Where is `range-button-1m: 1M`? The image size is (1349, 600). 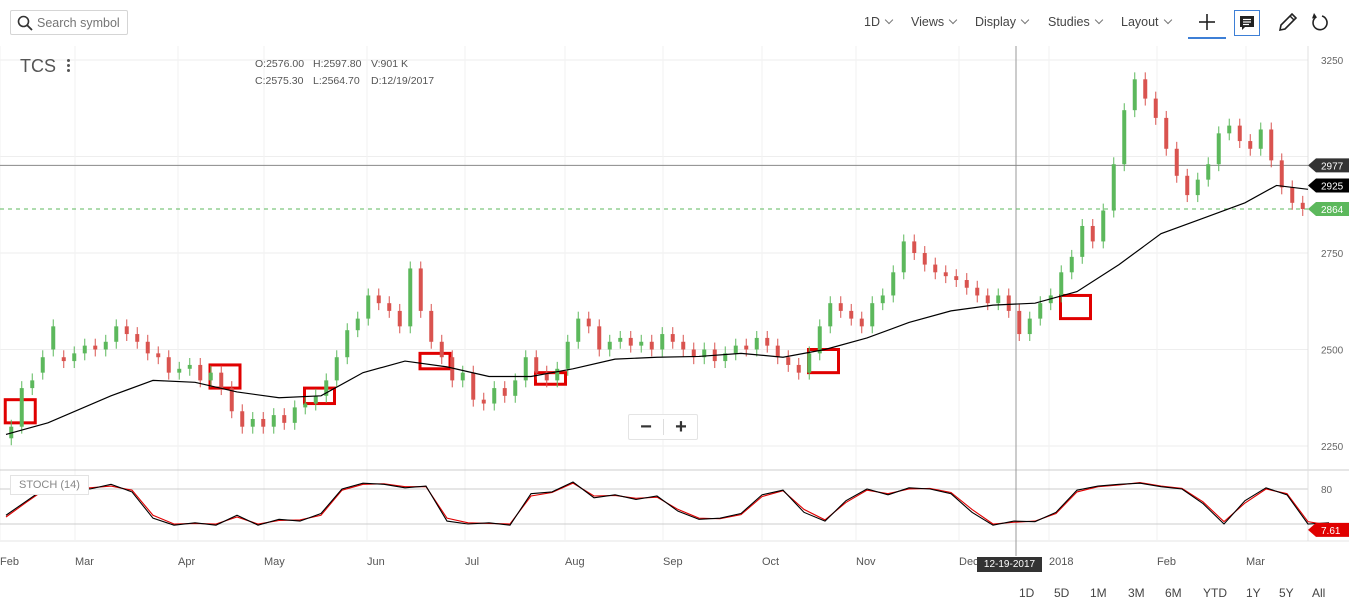 range-button-1m: 1M is located at coordinates (1098, 593).